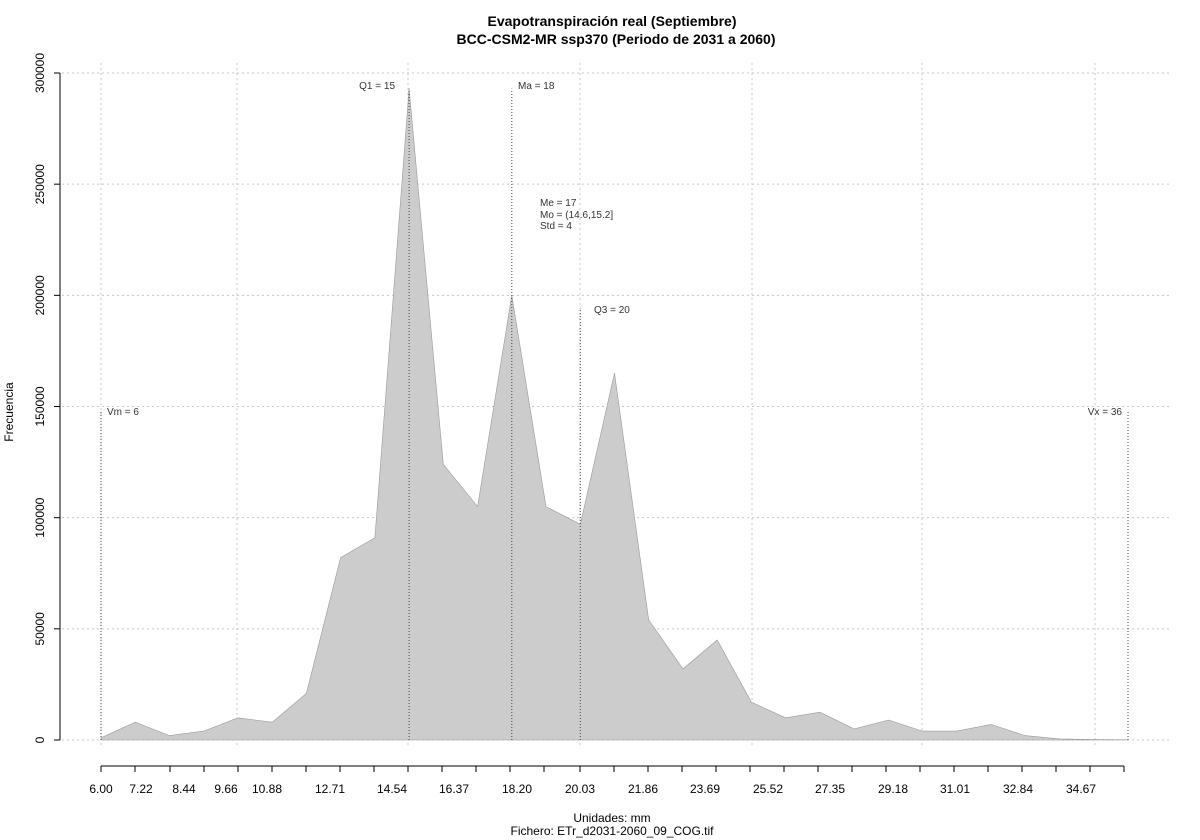 This screenshot has height=840, width=1200. Describe the element at coordinates (40, 739) in the screenshot. I see `y-tick-label: 0` at that location.